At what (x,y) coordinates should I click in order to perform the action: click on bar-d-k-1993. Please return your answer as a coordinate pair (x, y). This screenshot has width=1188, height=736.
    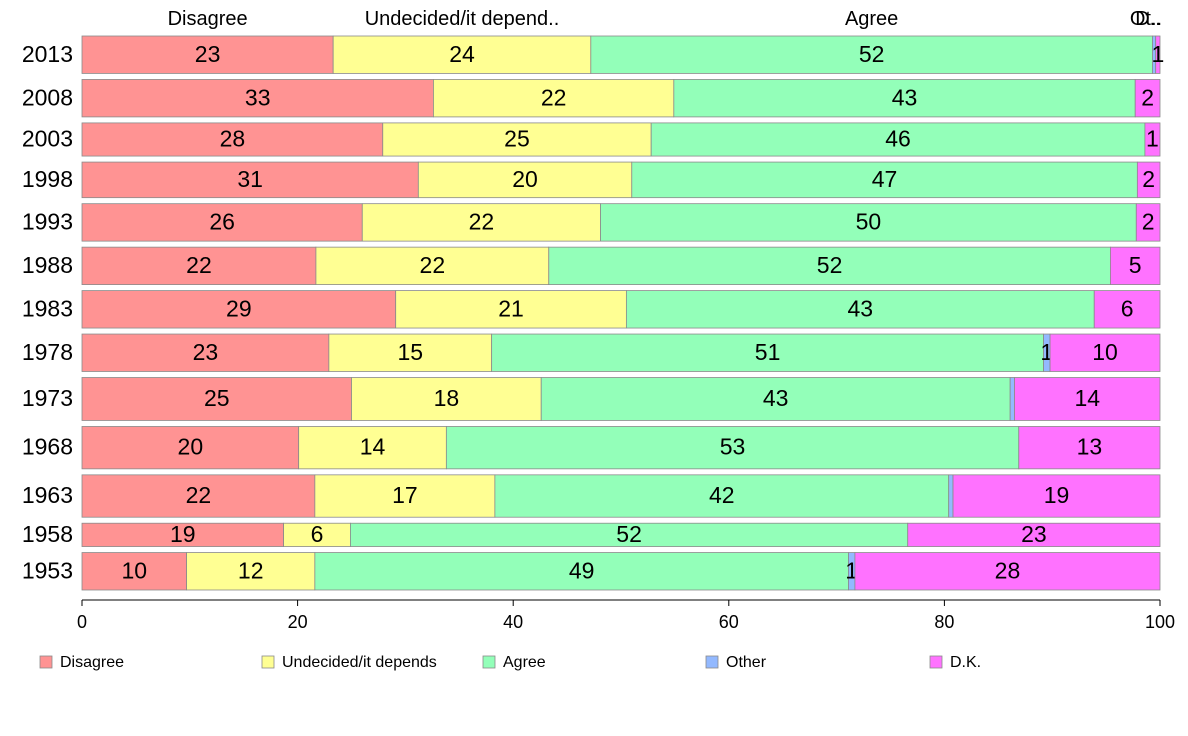
    Looking at the image, I should click on (1148, 222).